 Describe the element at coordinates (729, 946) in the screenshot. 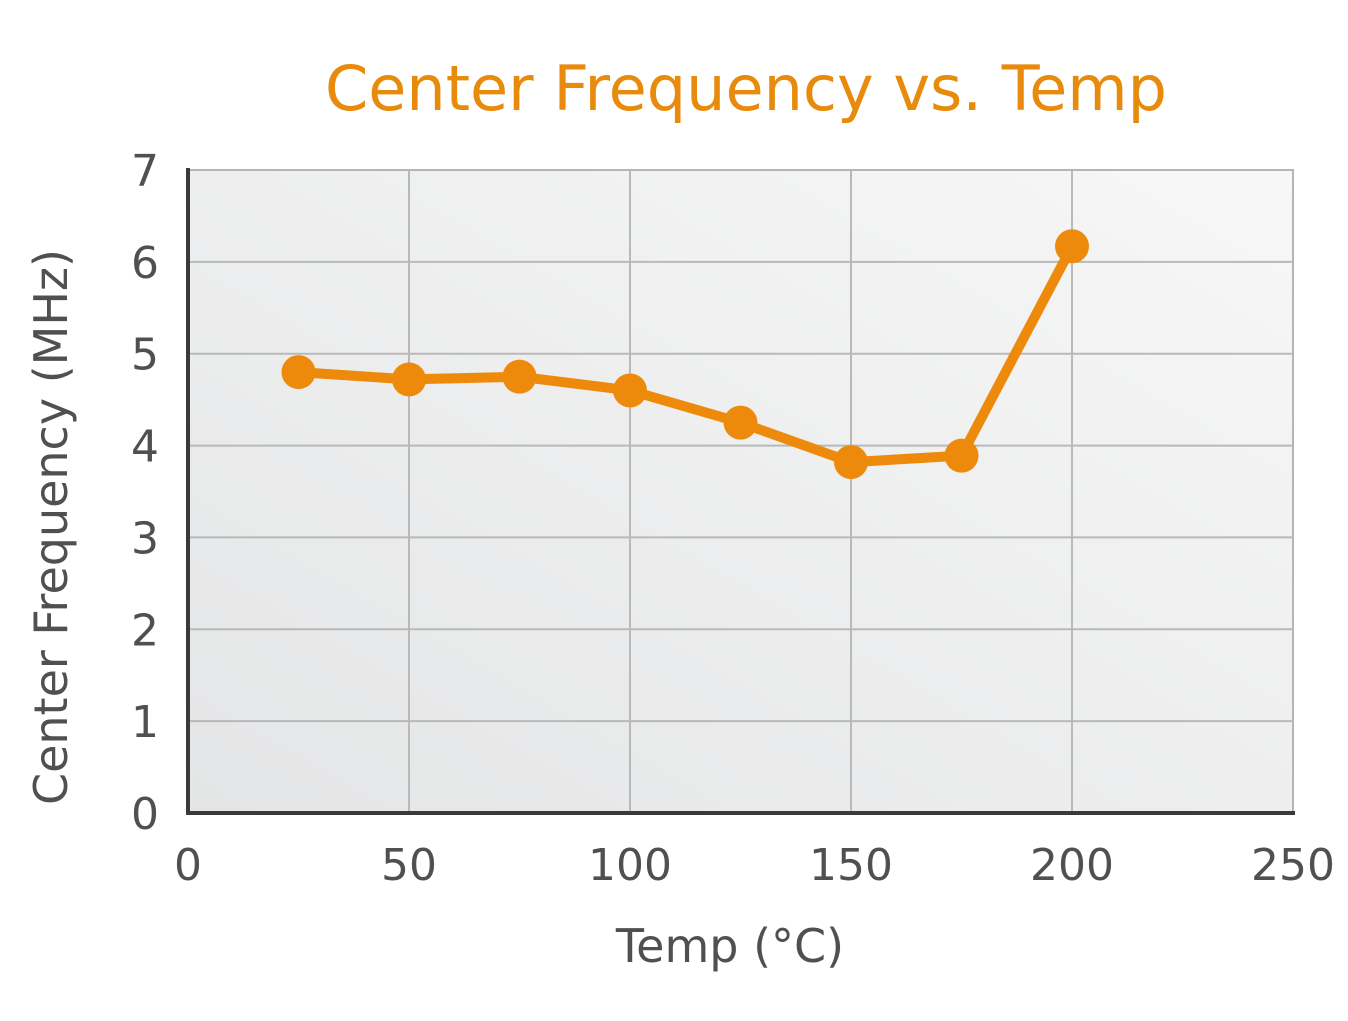

I see `x-axis-label: Temp (°C)` at that location.